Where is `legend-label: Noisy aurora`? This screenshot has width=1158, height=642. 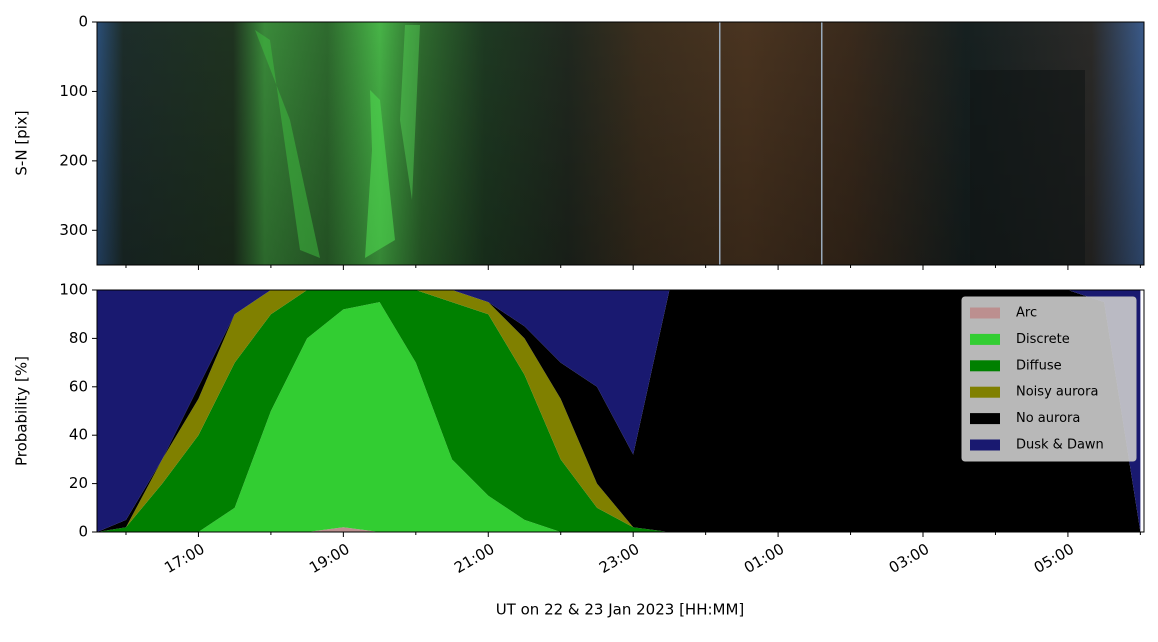
legend-label: Noisy aurora is located at coordinates (1057, 392).